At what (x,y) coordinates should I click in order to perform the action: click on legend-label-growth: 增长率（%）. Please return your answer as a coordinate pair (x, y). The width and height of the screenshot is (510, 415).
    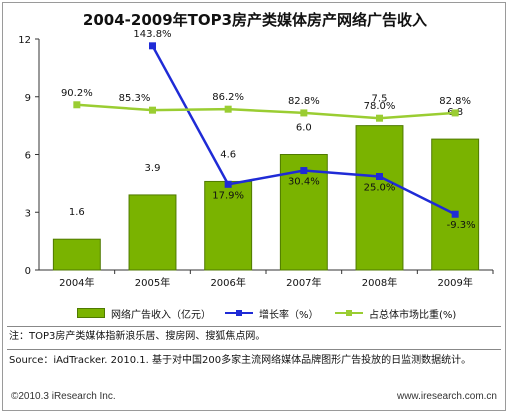
    Looking at the image, I should click on (289, 315).